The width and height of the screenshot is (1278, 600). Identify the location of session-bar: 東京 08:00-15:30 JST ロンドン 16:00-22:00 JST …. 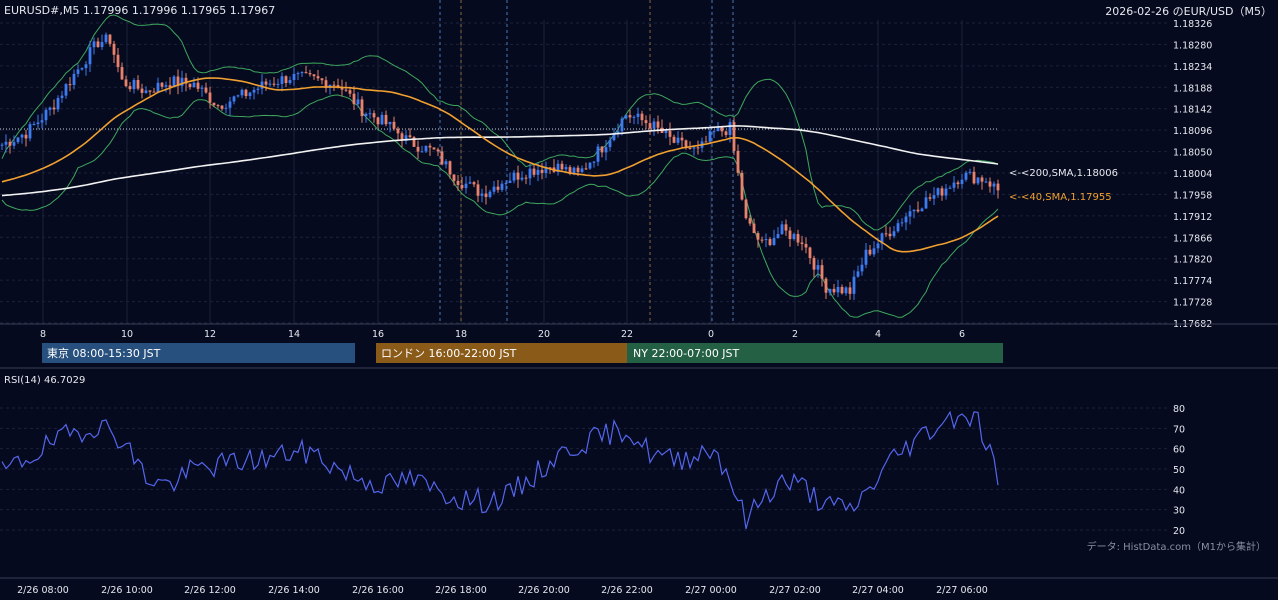
(522, 353).